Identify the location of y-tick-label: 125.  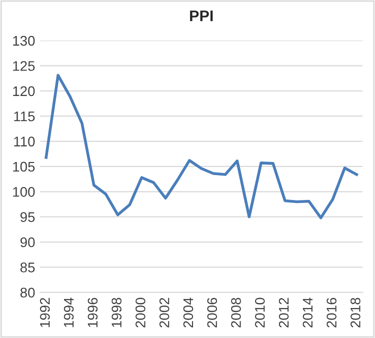
(24, 66).